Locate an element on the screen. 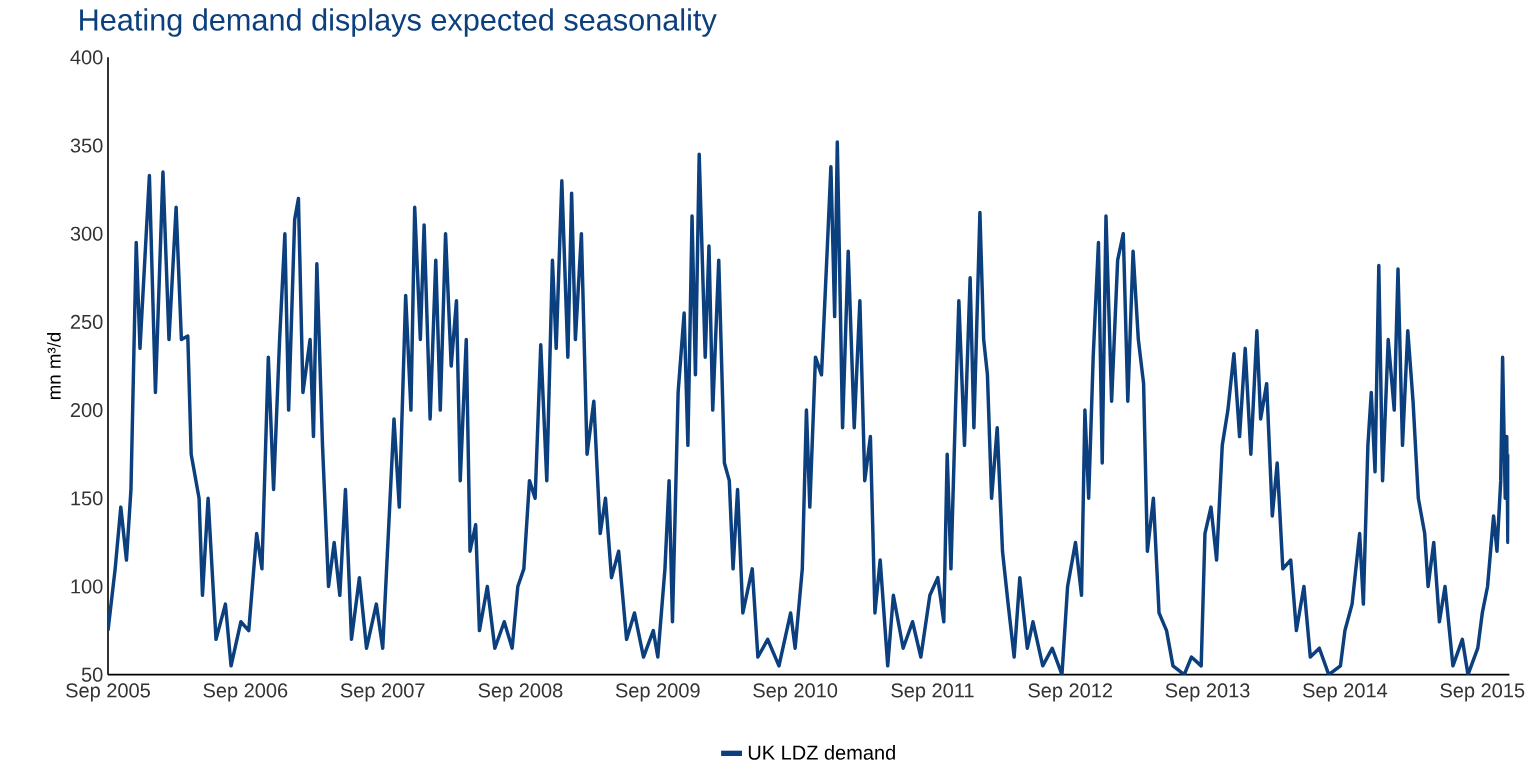 The image size is (1530, 769). legend-label: UK LDZ demand is located at coordinates (821, 752).